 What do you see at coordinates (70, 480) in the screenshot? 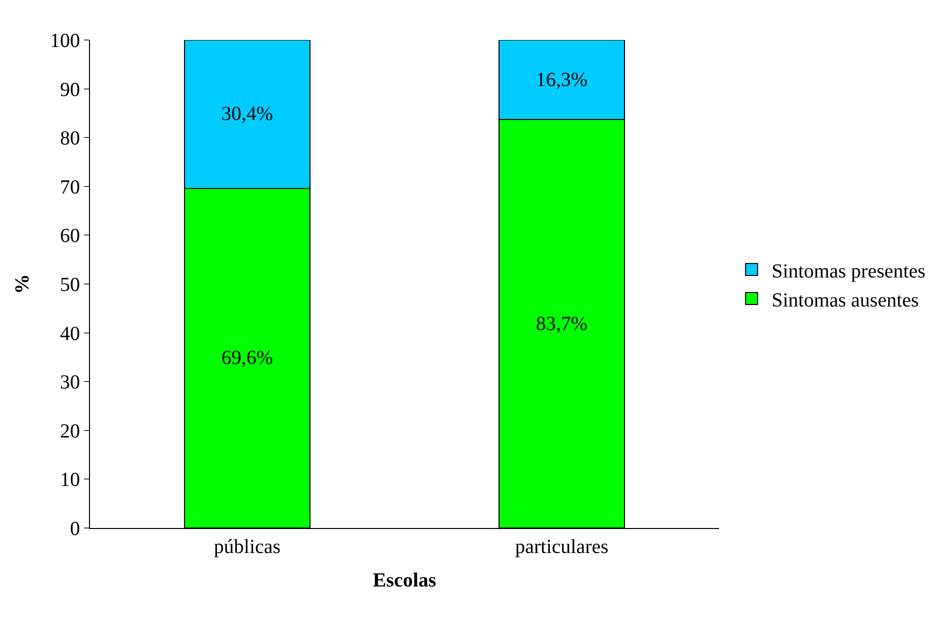
I see `y-tick-label: 10` at bounding box center [70, 480].